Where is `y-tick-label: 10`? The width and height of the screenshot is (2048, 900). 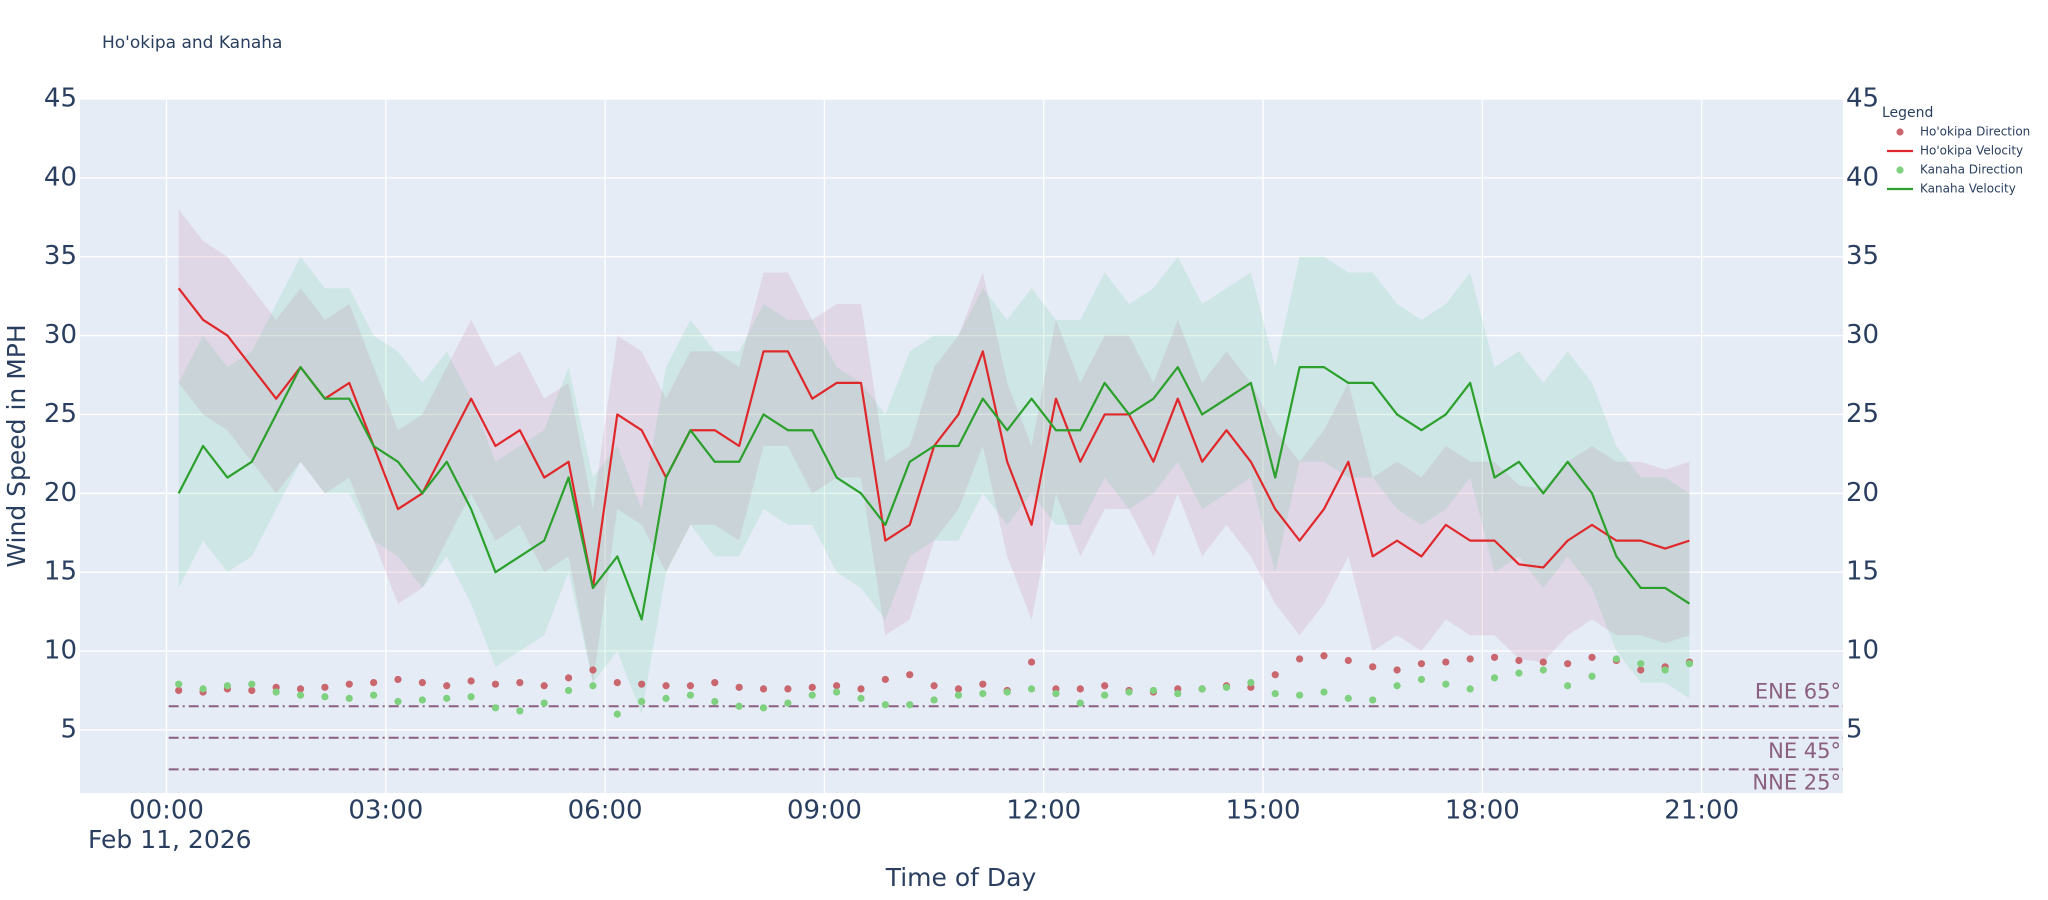 y-tick-label: 10 is located at coordinates (60, 651).